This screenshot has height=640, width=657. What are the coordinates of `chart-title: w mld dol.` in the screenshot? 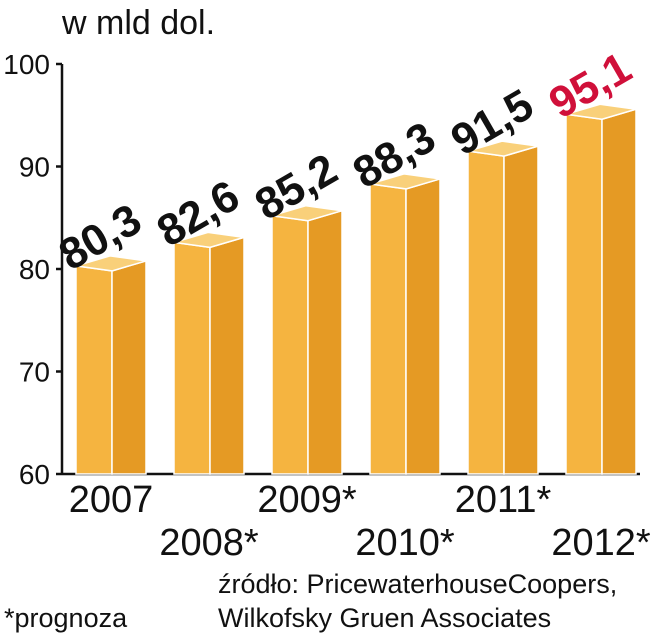 It's located at (138, 23).